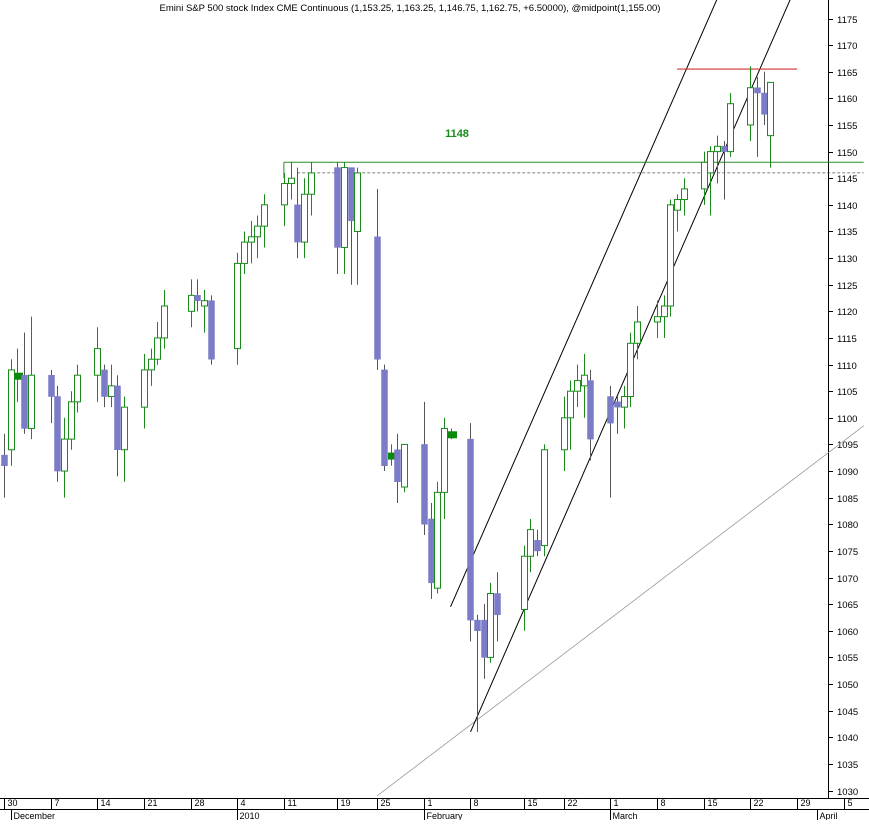  I want to click on x-tick-label: 4, so click(243, 803).